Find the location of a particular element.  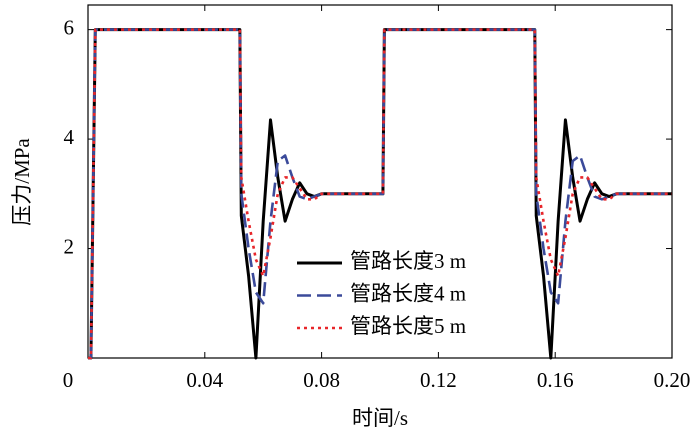

y-tick-label: 6 is located at coordinates (69, 27).